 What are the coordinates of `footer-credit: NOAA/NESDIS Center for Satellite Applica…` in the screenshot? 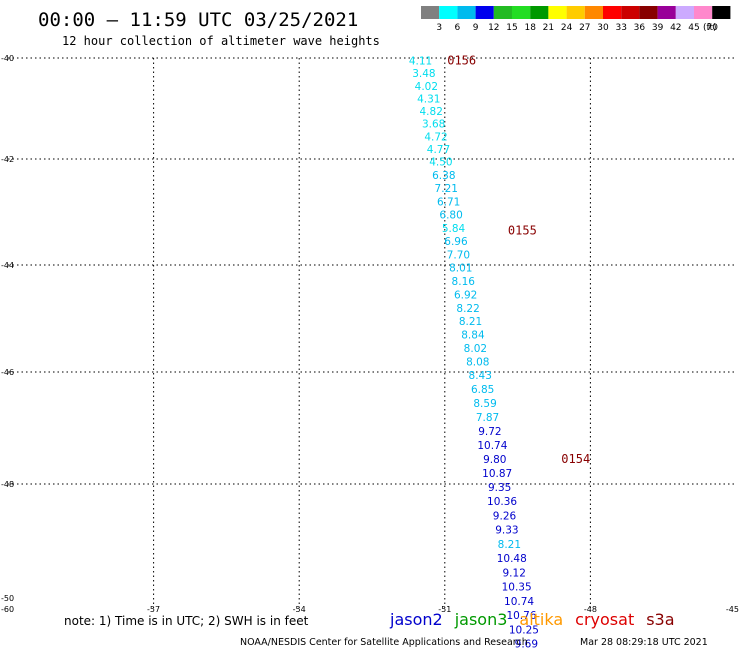 It's located at (384, 642).